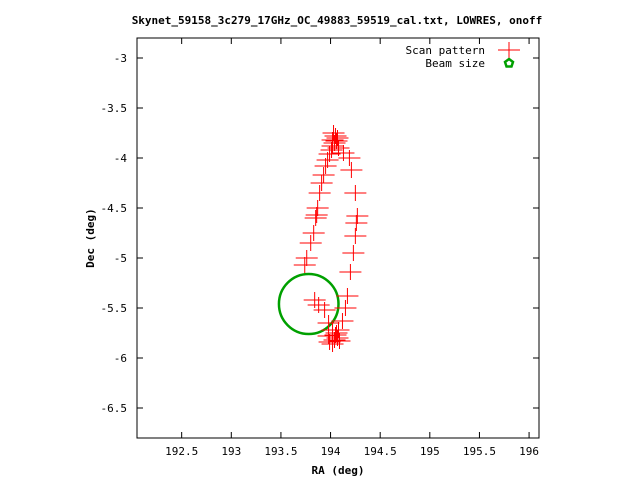 The width and height of the screenshot is (640, 480). What do you see at coordinates (114, 308) in the screenshot?
I see `y-tick-label: -5.5` at bounding box center [114, 308].